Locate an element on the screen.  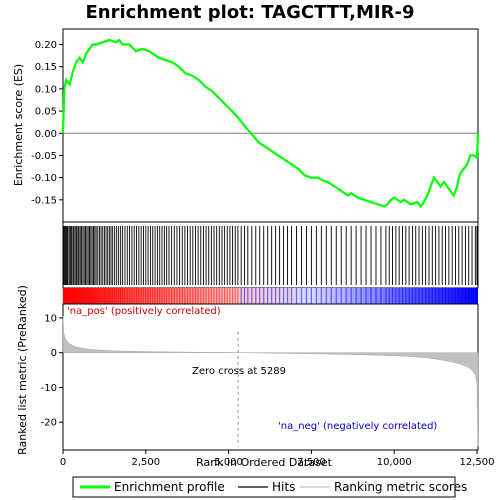
x-tick-label: 12,500 is located at coordinates (477, 462).